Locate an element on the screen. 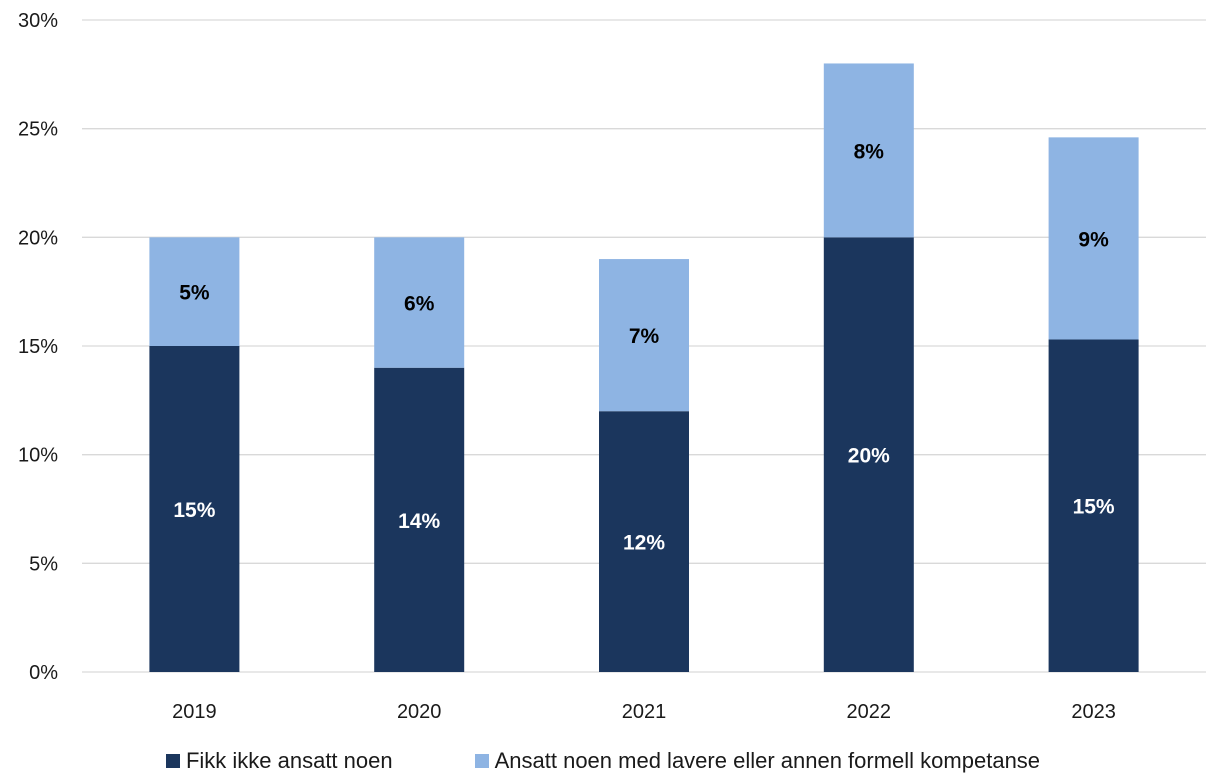 The height and width of the screenshot is (778, 1206). data-label: 9% is located at coordinates (1093, 239).